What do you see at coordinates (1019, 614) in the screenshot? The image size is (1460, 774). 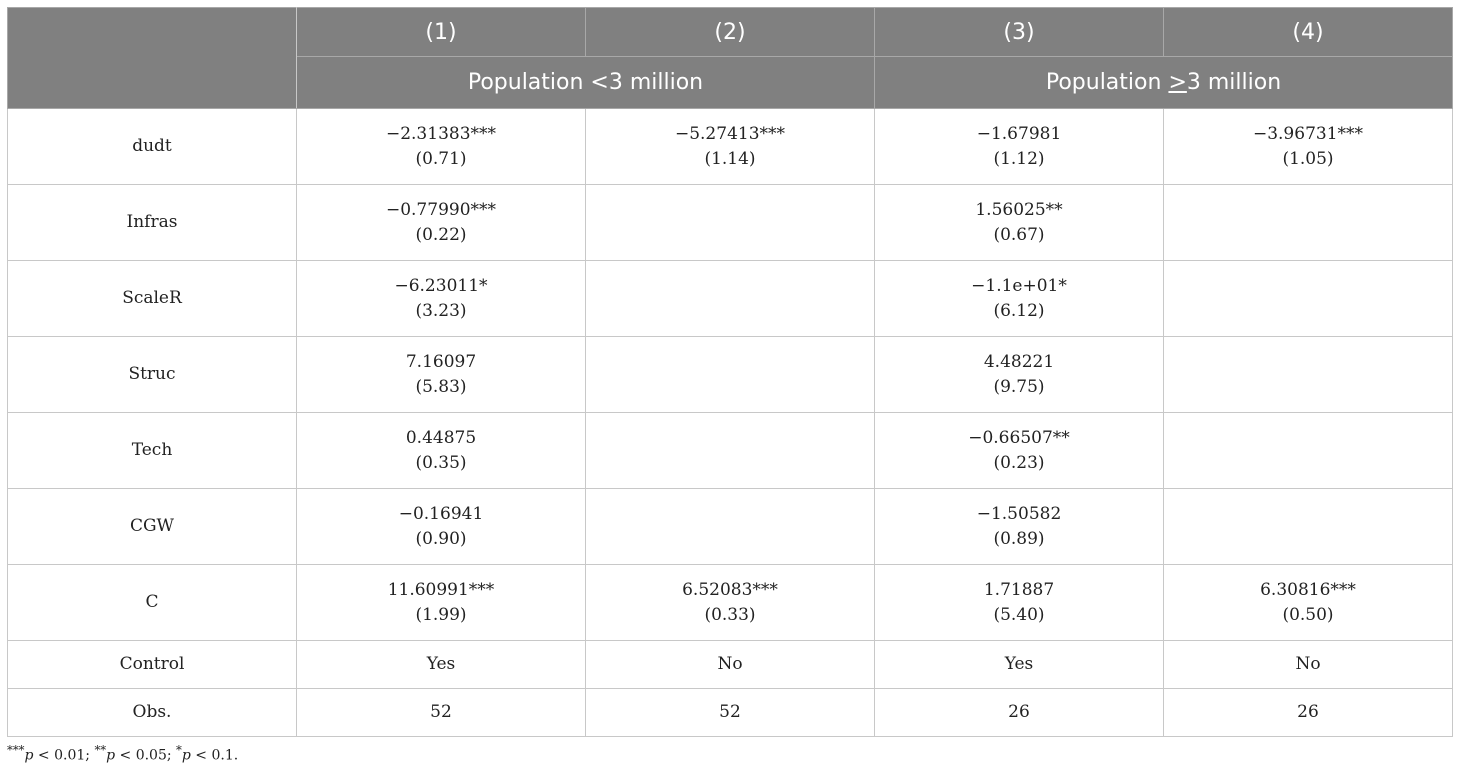 I see `standard-error: (5.40)` at bounding box center [1019, 614].